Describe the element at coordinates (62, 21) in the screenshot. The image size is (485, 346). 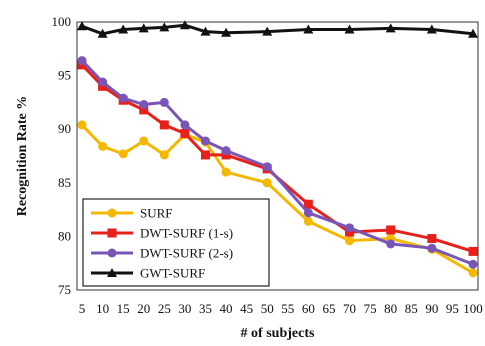
I see `y-tick-label: 100` at that location.